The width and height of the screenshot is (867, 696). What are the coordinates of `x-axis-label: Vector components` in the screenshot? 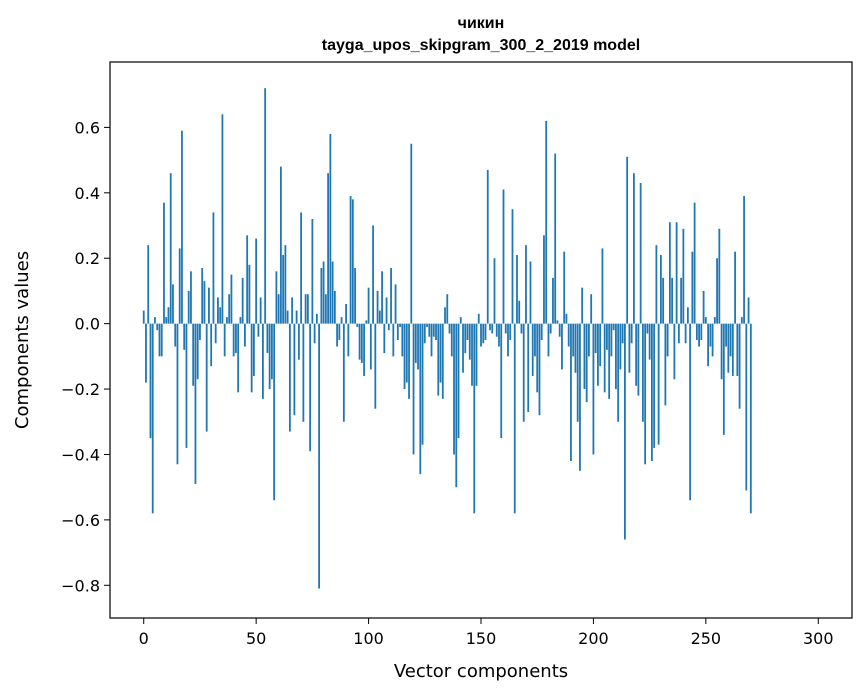 It's located at (481, 671).